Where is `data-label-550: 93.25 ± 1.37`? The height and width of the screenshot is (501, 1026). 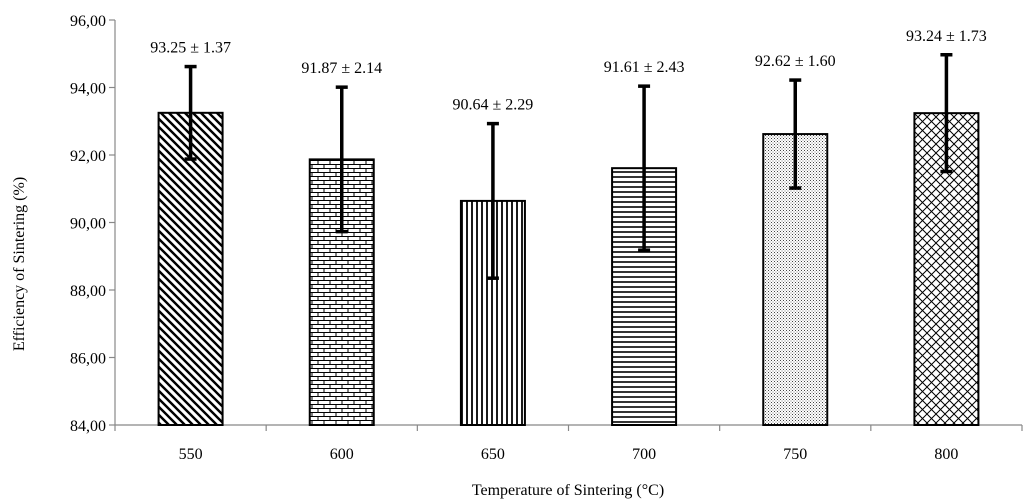
data-label-550: 93.25 ± 1.37 is located at coordinates (190, 48).